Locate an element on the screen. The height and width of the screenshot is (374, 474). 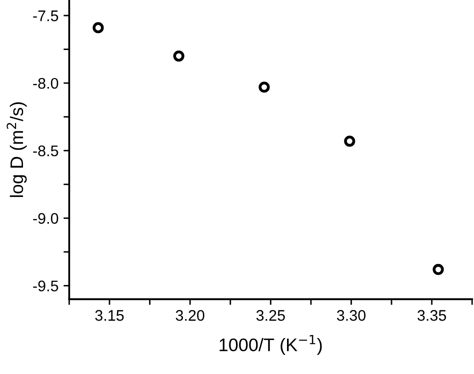
y-tick-label: -8.0 is located at coordinates (45, 83).